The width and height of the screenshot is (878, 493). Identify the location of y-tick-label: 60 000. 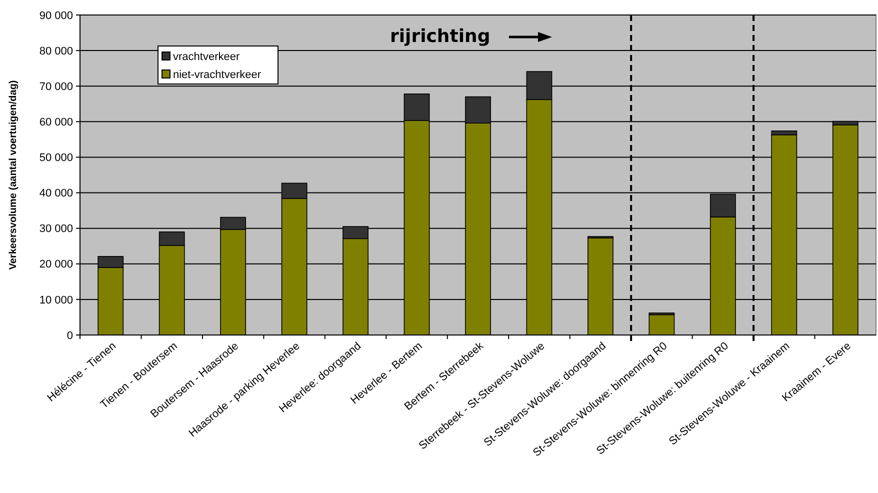
(56, 122).